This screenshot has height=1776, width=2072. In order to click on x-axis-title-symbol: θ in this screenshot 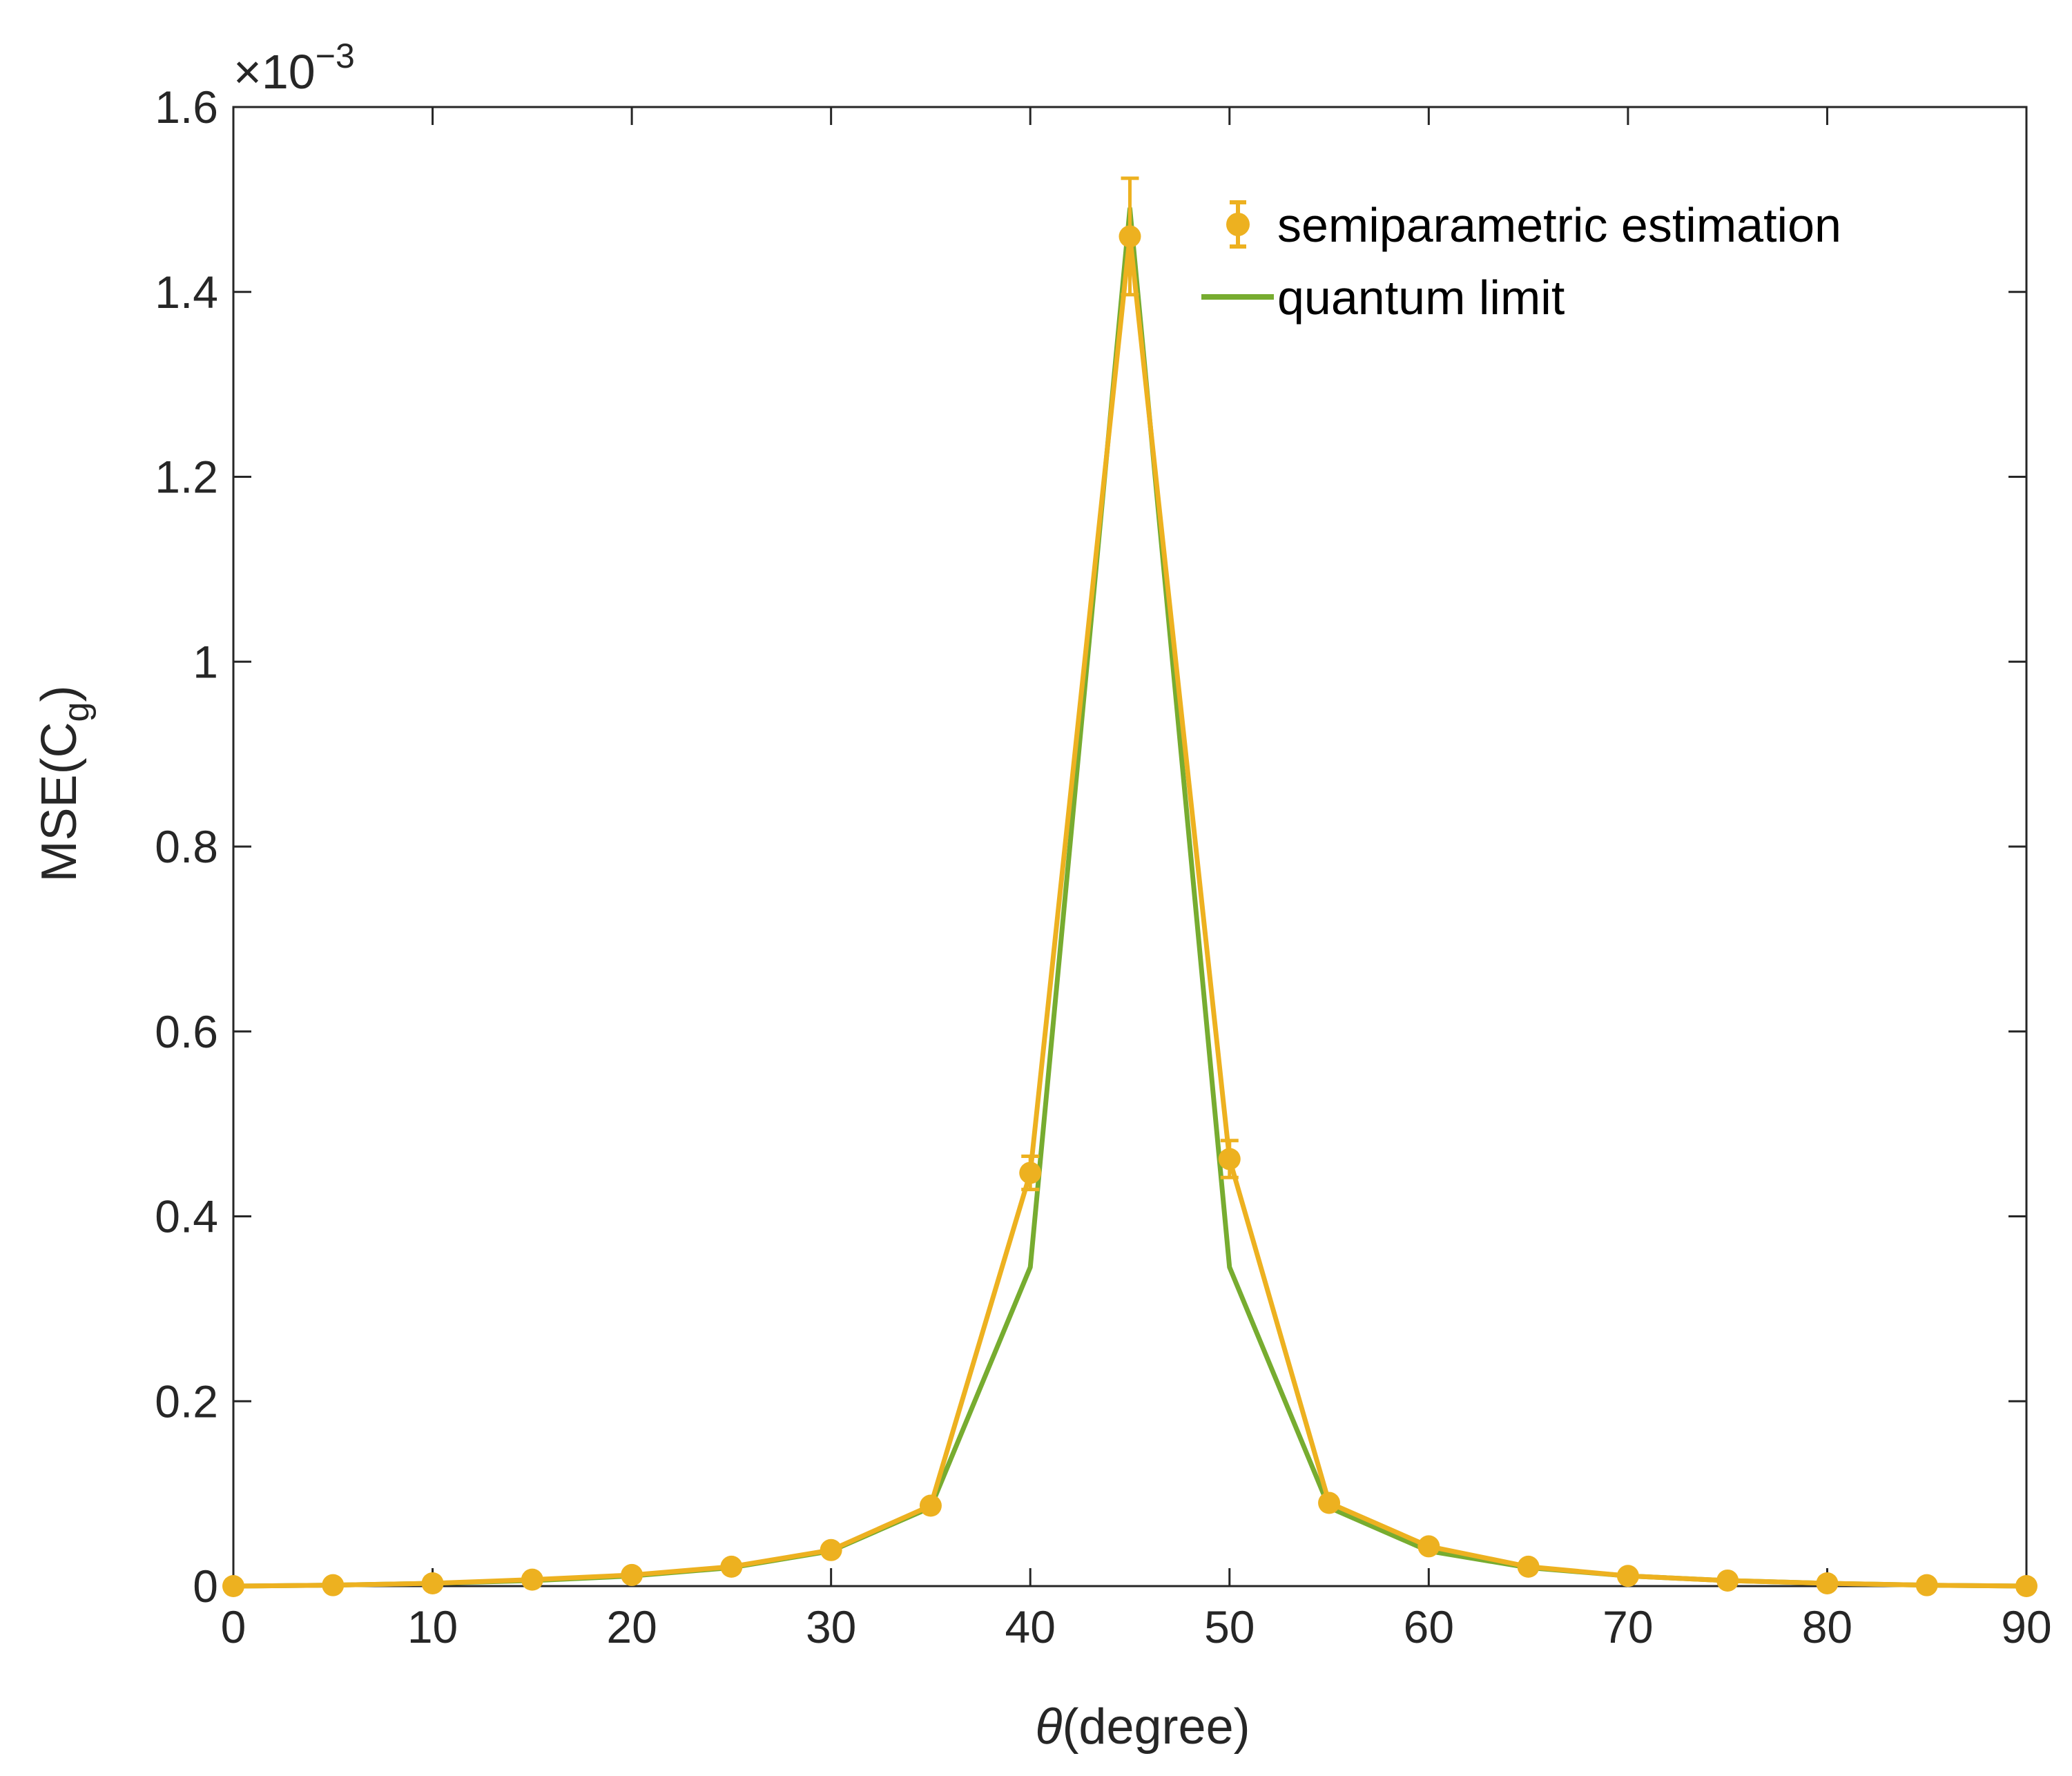, I will do `click(1049, 1727)`.